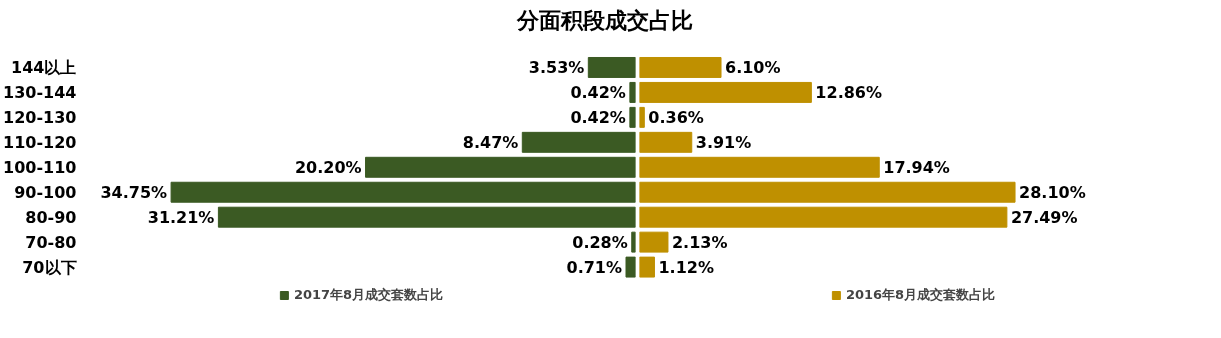 The width and height of the screenshot is (1221, 338). I want to click on data-label: 34.75%, so click(134, 192).